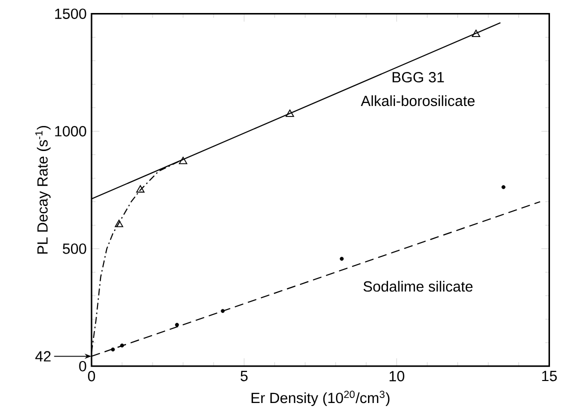 The height and width of the screenshot is (416, 562). What do you see at coordinates (43, 190) in the screenshot?
I see `y-axis-title: PL Decay Rate (s$^{-1}$)` at bounding box center [43, 190].